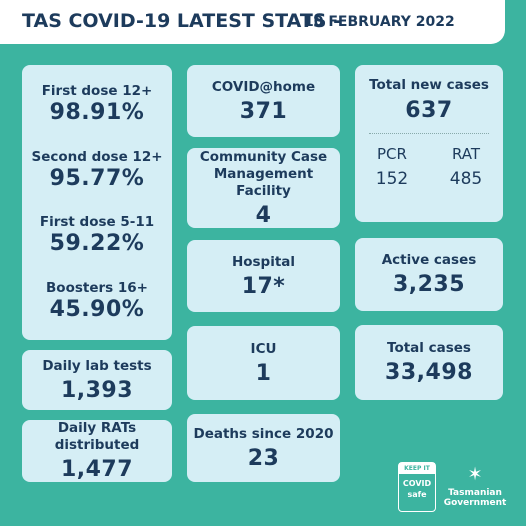  I want to click on stat-panel: Deaths since 2020 23, so click(263, 448).